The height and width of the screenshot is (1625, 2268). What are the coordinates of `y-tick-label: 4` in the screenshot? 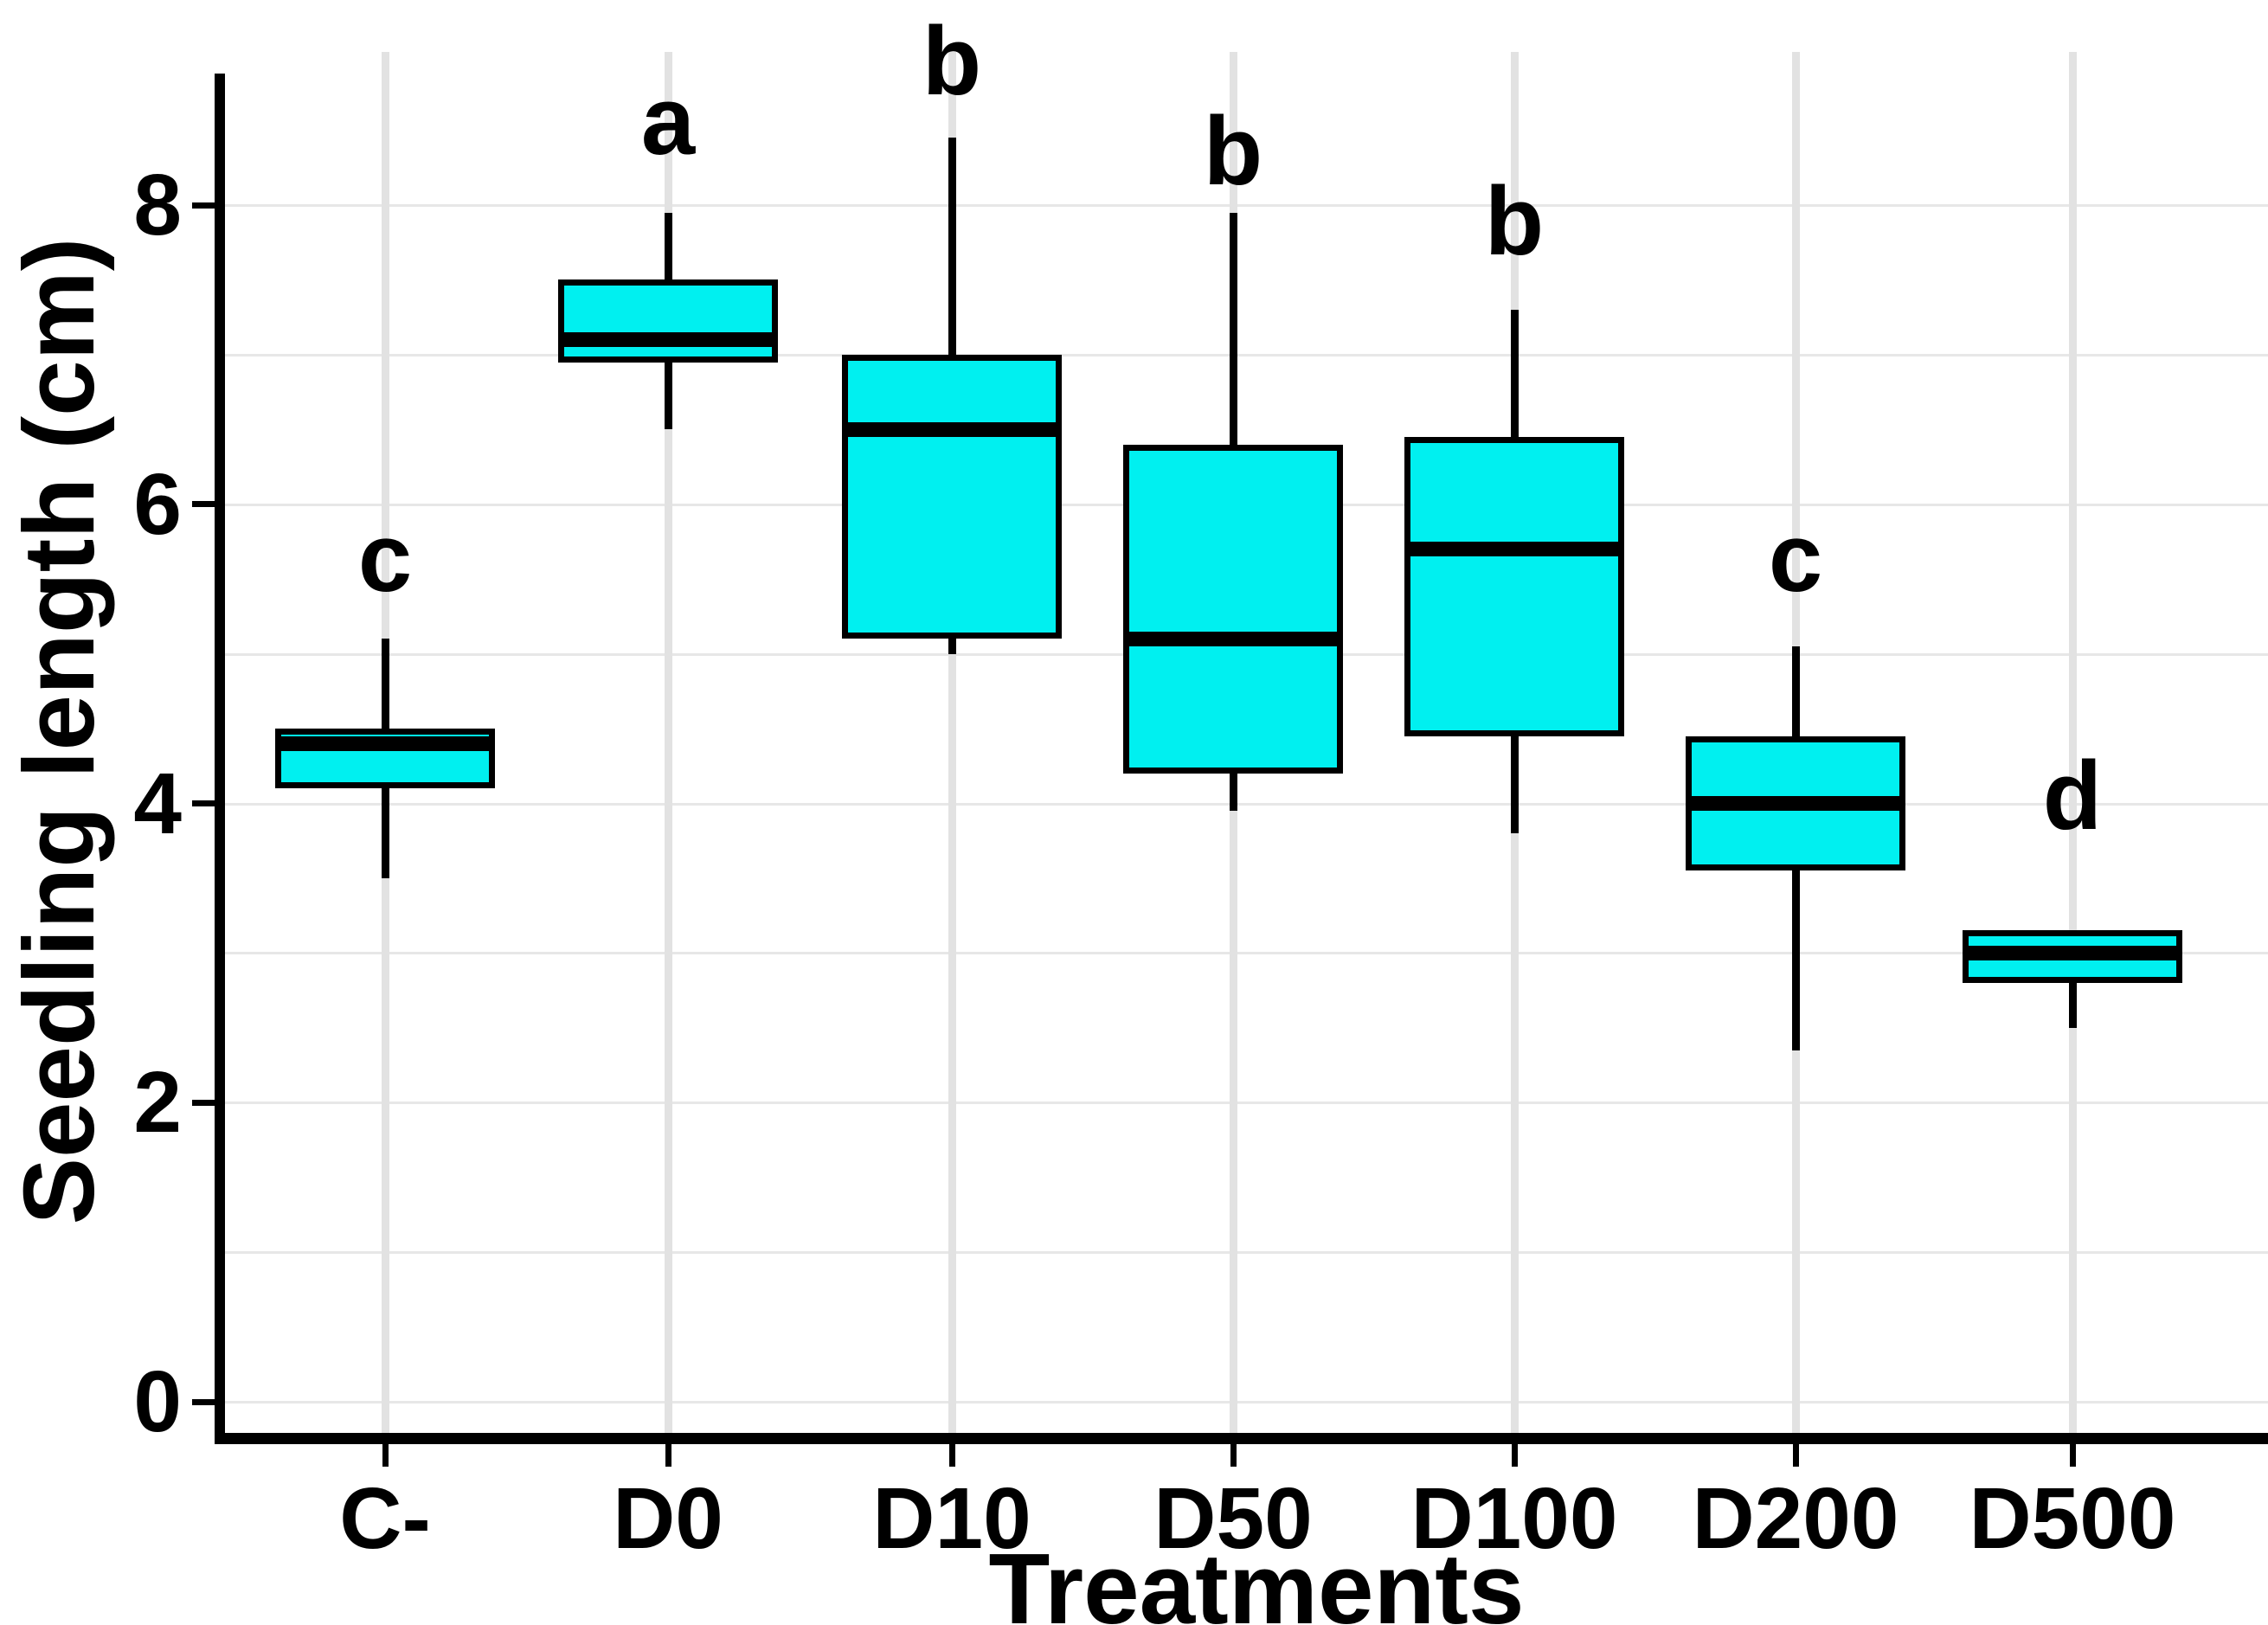 It's located at (158, 804).